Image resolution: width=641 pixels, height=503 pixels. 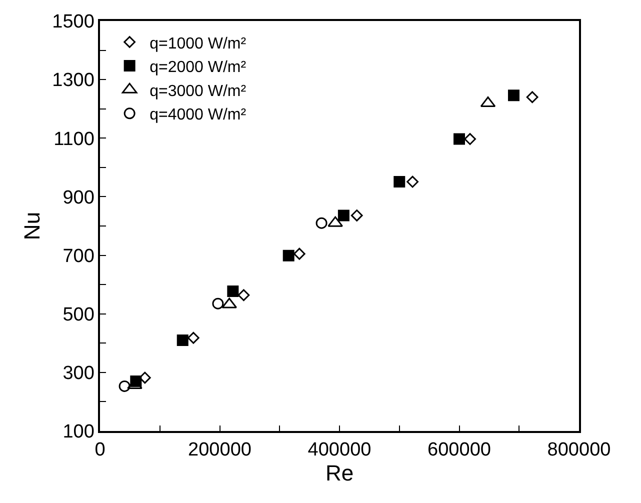 I want to click on x-tick-label: 200000, so click(x=220, y=450).